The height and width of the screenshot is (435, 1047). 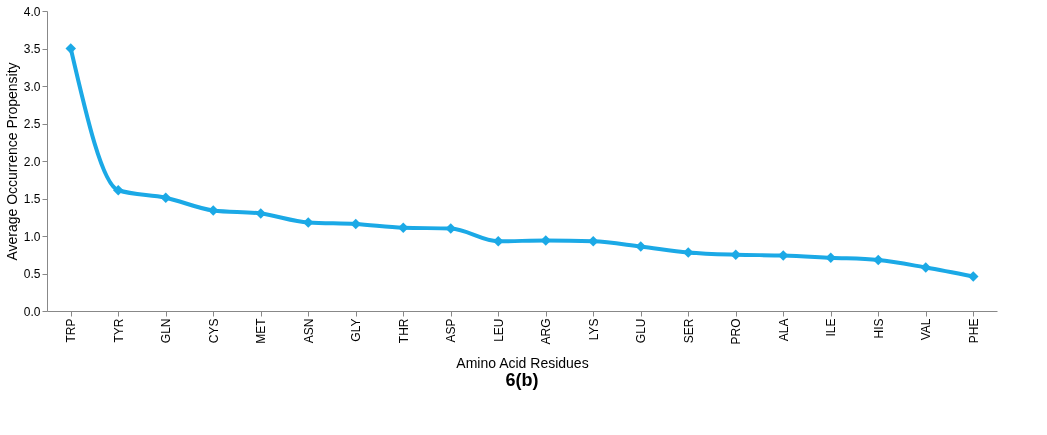 I want to click on x-tick-label: PRO, so click(x=736, y=331).